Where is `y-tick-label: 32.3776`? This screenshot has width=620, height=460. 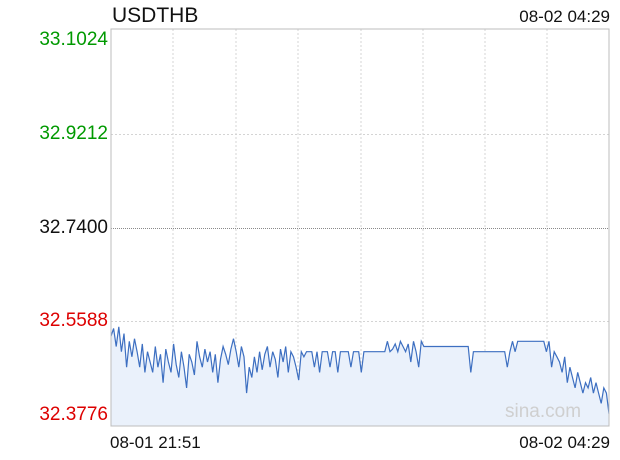 y-tick-label: 32.3776 is located at coordinates (73, 414).